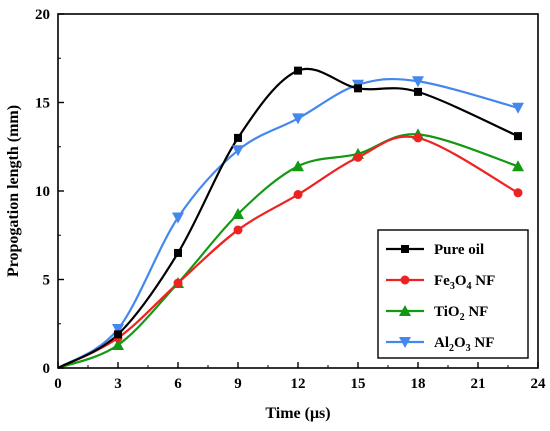 The image size is (550, 431). Describe the element at coordinates (47, 281) in the screenshot. I see `y-tick-label: 5` at that location.